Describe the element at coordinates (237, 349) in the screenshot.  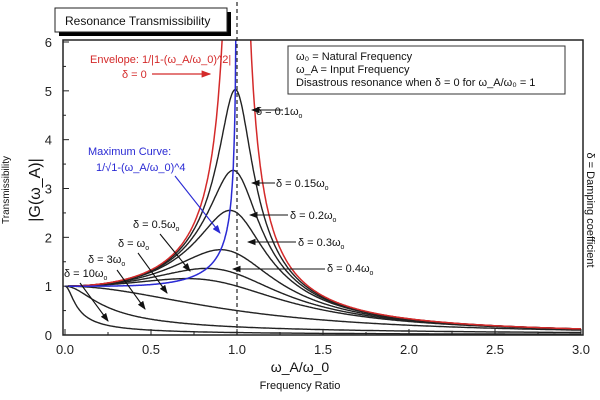
I see `x-tick-label: 1.0` at that location.